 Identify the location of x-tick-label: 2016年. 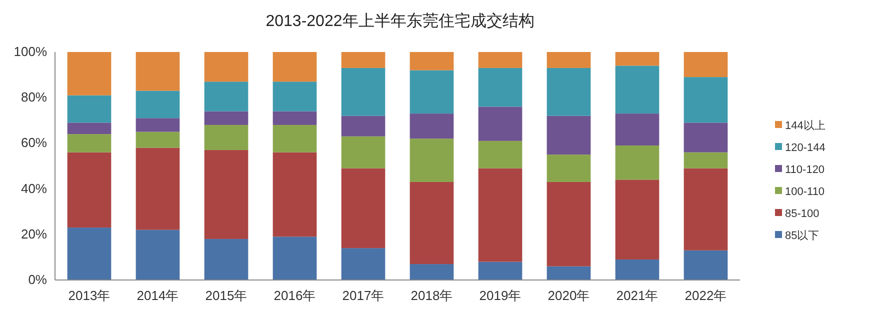
(295, 295).